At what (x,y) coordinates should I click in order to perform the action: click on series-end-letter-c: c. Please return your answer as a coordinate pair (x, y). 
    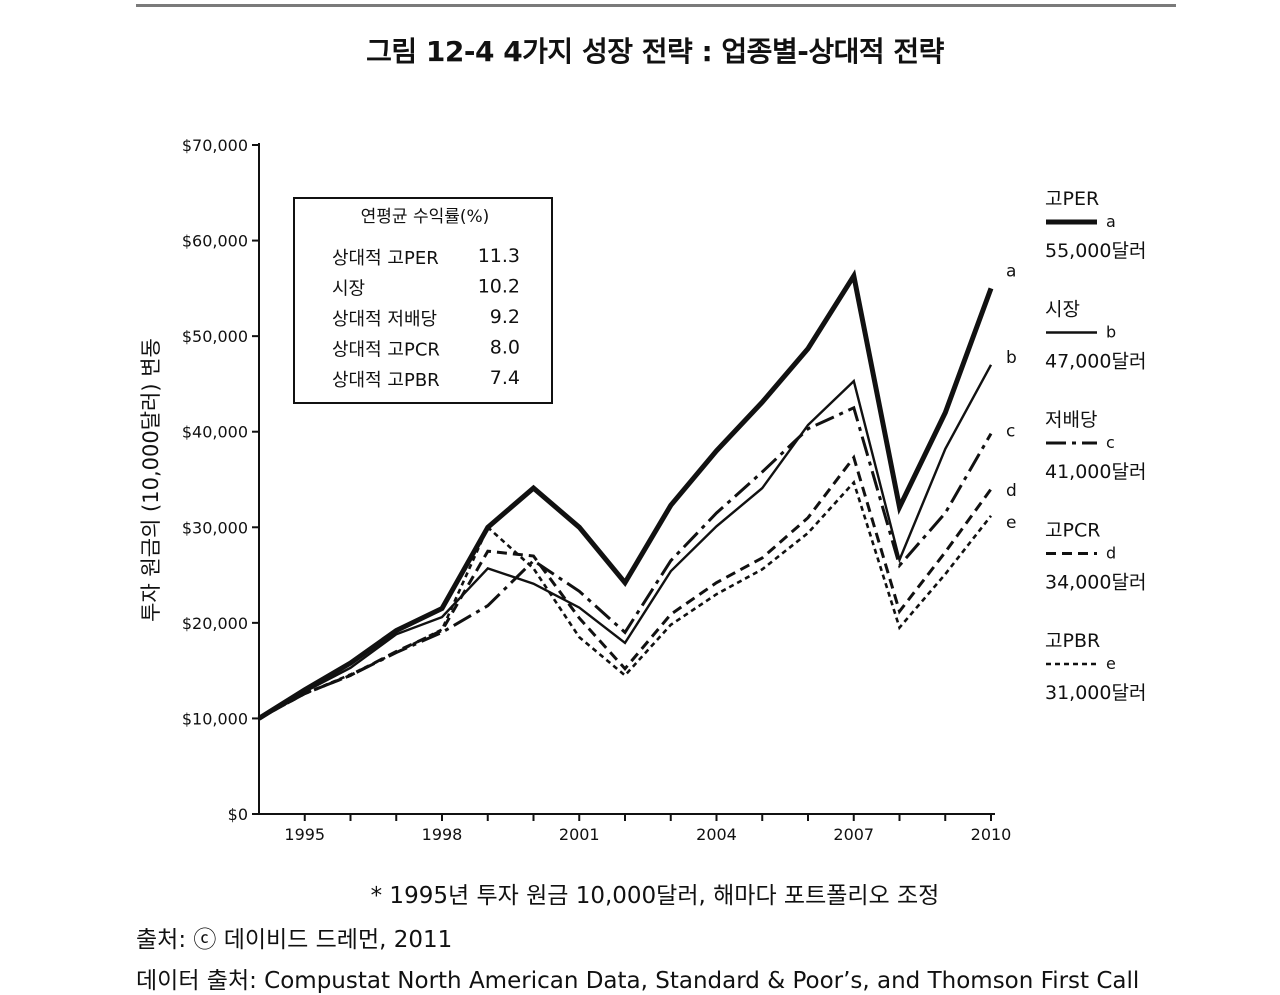
    Looking at the image, I should click on (1010, 432).